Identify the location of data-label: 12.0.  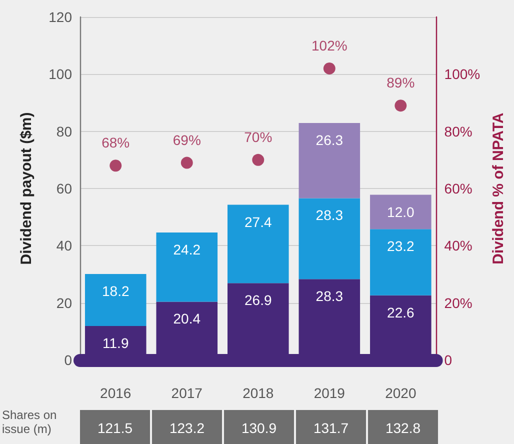
(400, 212).